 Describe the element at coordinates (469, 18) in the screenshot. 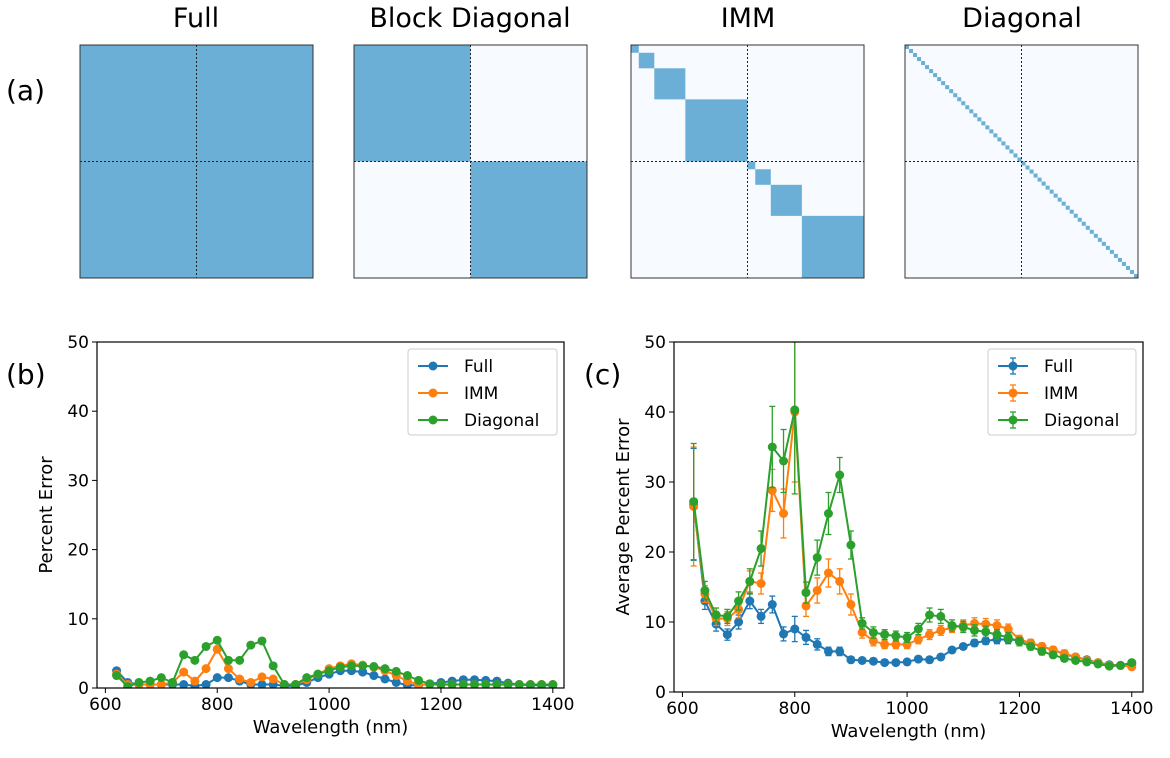

I see `matrix-title-block-diagonal: Block Diagonal` at that location.